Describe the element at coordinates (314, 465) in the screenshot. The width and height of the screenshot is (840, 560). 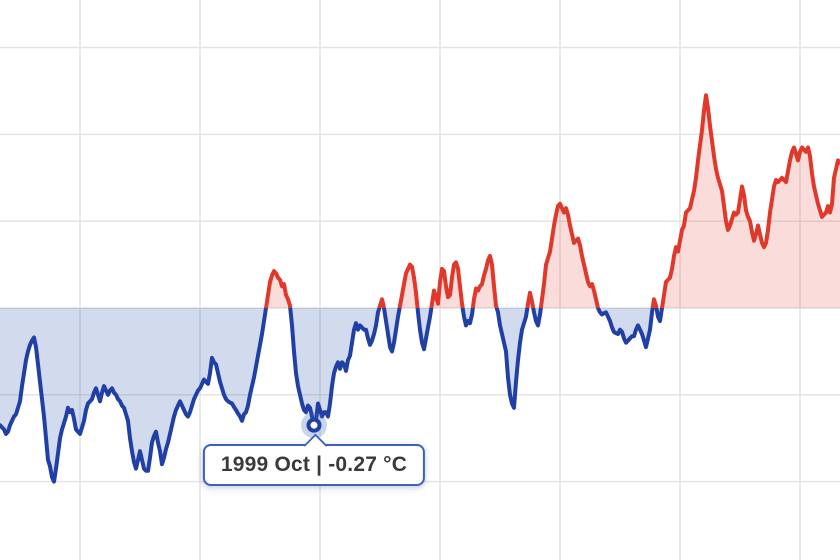
I see `tooltip-label: 1999 Oct | -0.27 °C` at that location.